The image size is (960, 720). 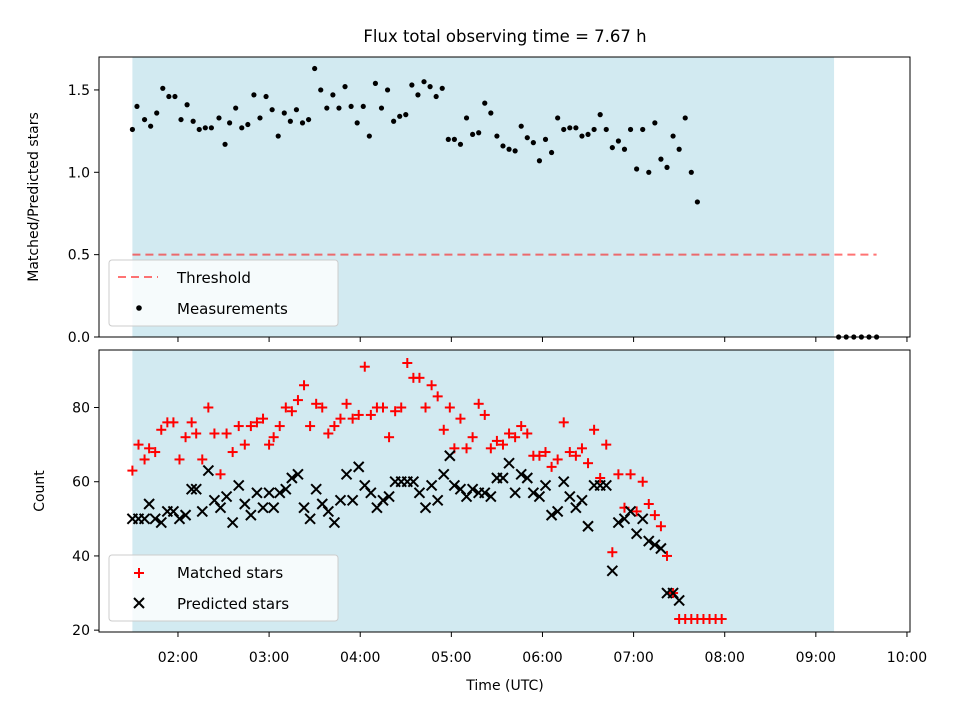 What do you see at coordinates (816, 658) in the screenshot?
I see `x-tick-label: 09:00` at bounding box center [816, 658].